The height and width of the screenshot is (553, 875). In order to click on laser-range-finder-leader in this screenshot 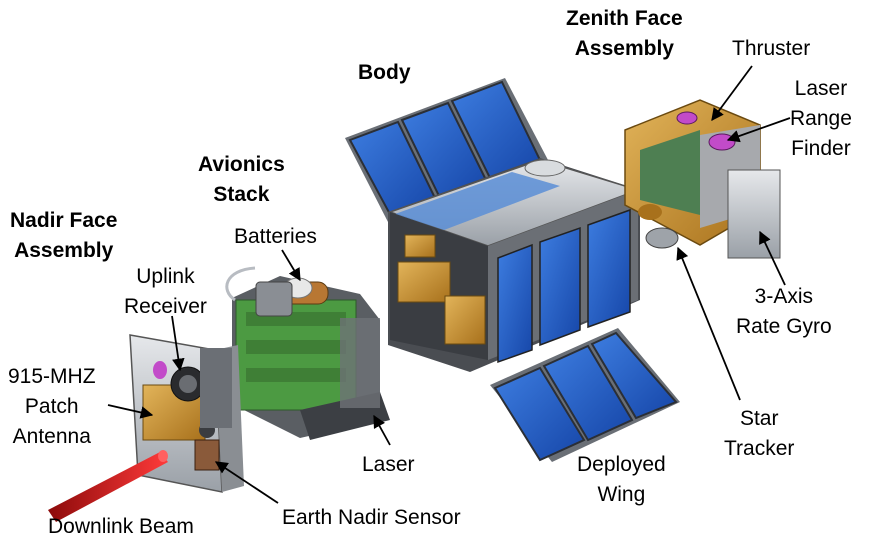, I will do `click(758, 130)`.